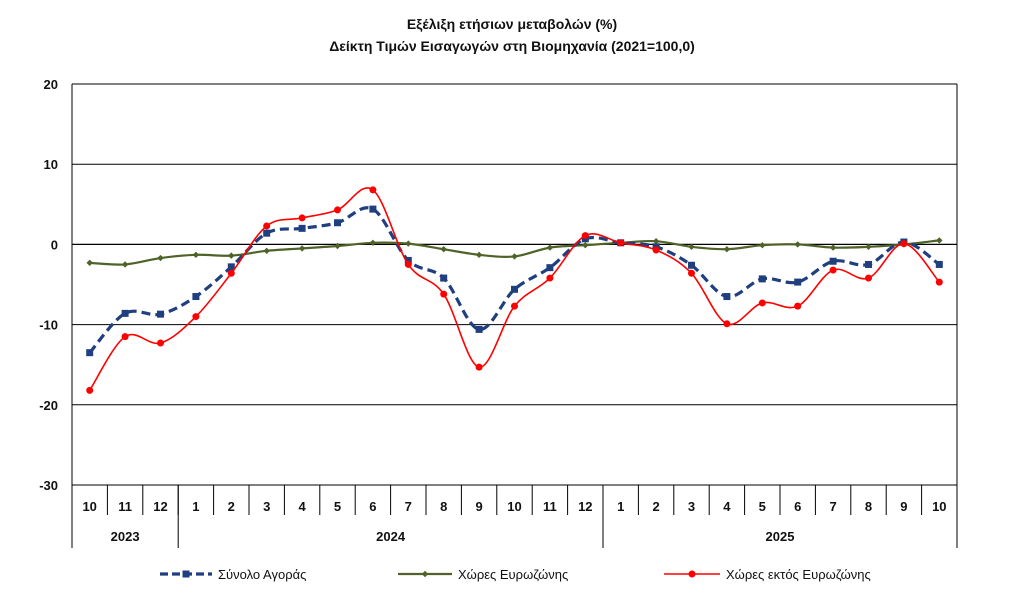 This screenshot has width=1024, height=609. I want to click on x-tick-label: 7, so click(408, 506).